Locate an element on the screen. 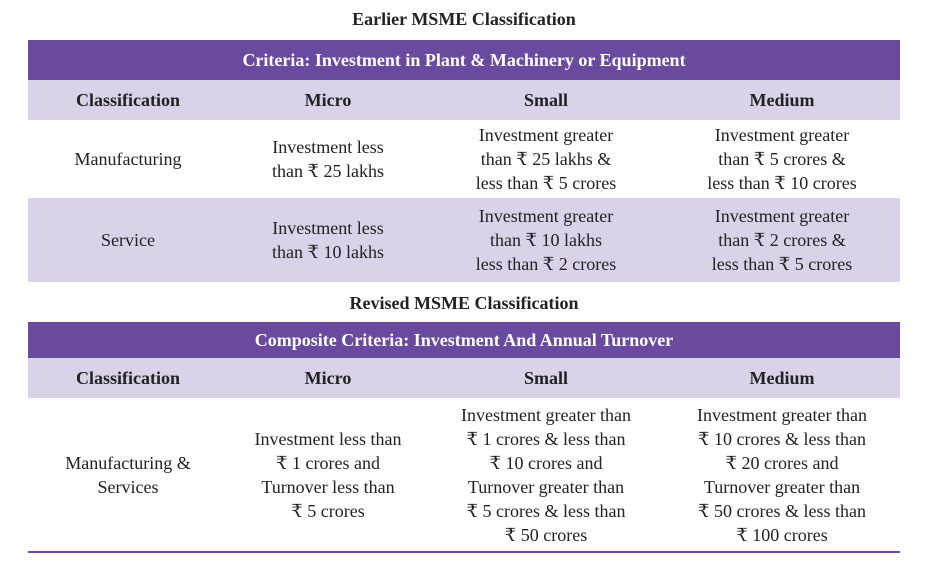 The width and height of the screenshot is (938, 586). text-line: Investment less than is located at coordinates (328, 438).